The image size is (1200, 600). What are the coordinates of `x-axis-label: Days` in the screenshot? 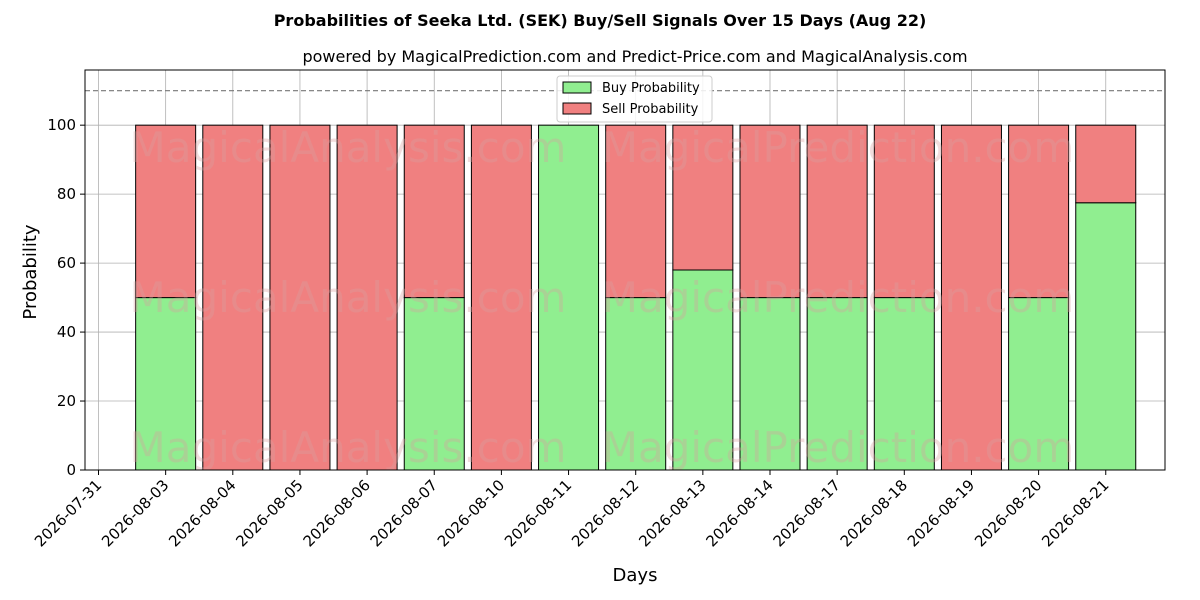 It's located at (635, 575).